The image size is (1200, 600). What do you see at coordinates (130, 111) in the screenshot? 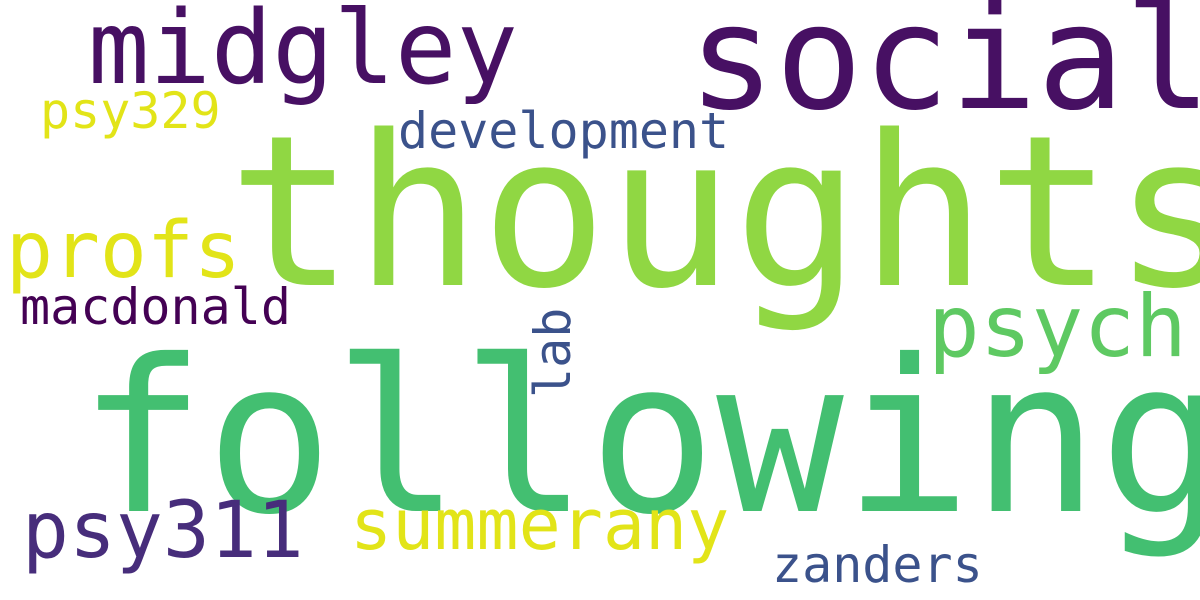
I see `word-psy329: psy329` at bounding box center [130, 111].